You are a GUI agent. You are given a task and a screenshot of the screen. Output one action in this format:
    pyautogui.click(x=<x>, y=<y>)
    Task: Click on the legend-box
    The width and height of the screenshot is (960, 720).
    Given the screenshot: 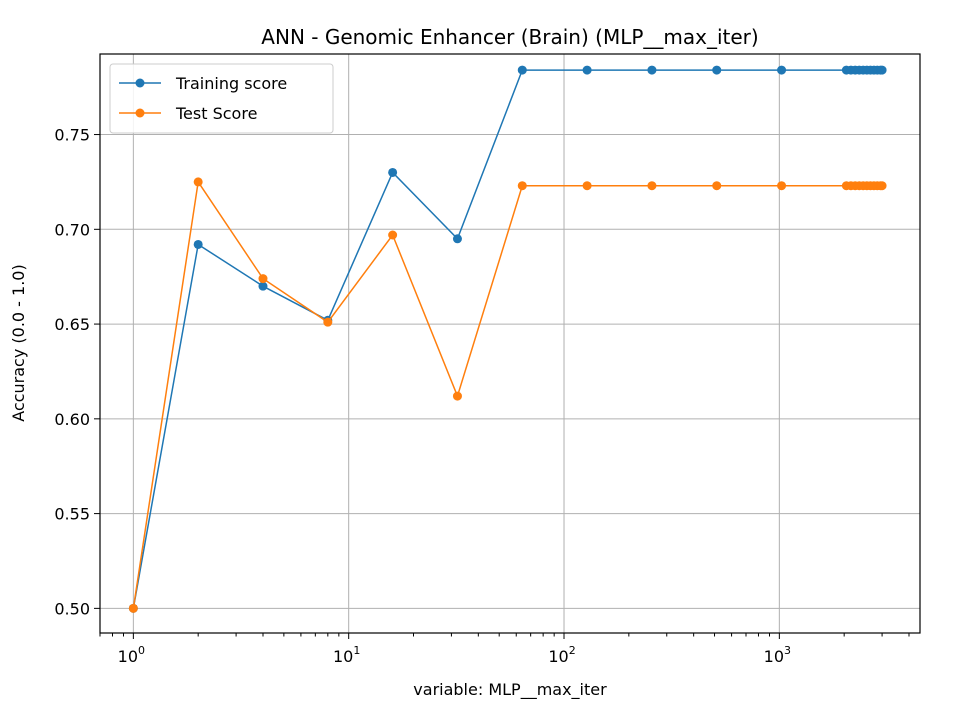 What is the action you would take?
    pyautogui.click(x=221, y=98)
    